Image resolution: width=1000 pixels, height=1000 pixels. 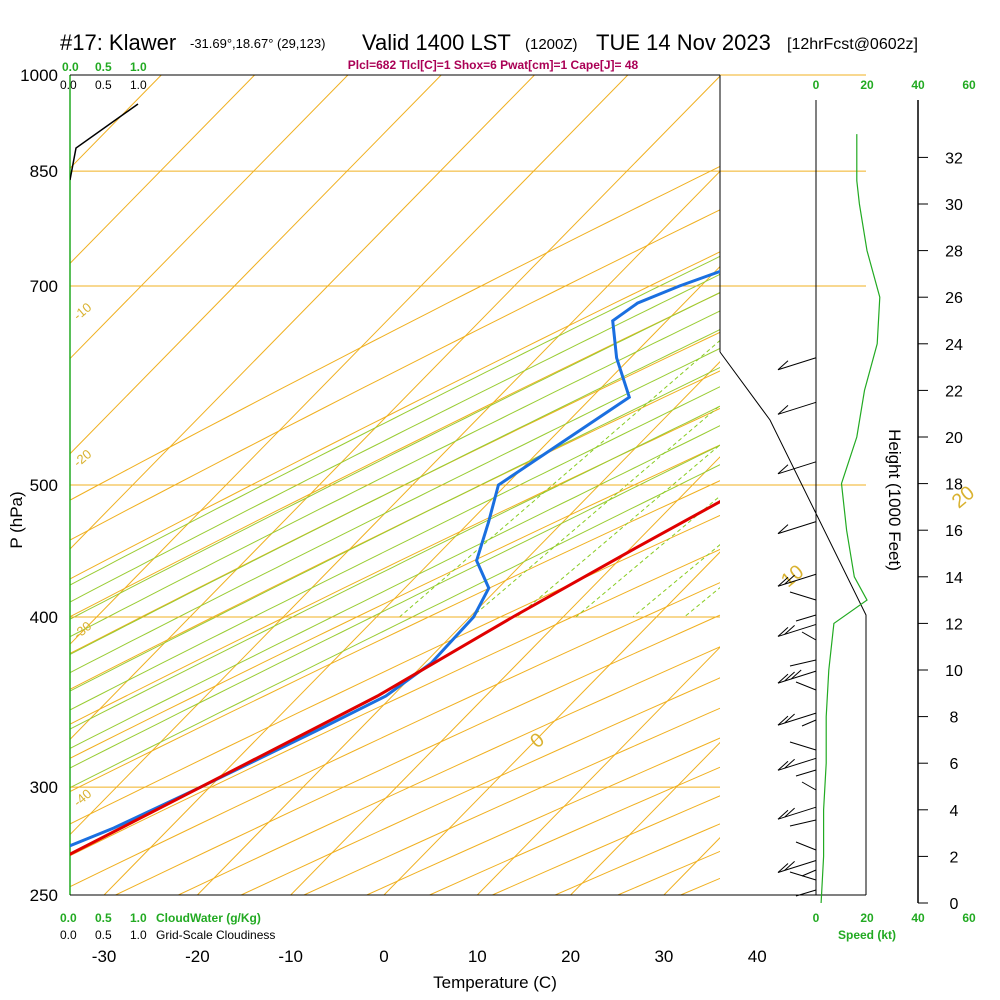 I want to click on cloud-scale-bottom-2: 1.0, so click(x=138, y=918).